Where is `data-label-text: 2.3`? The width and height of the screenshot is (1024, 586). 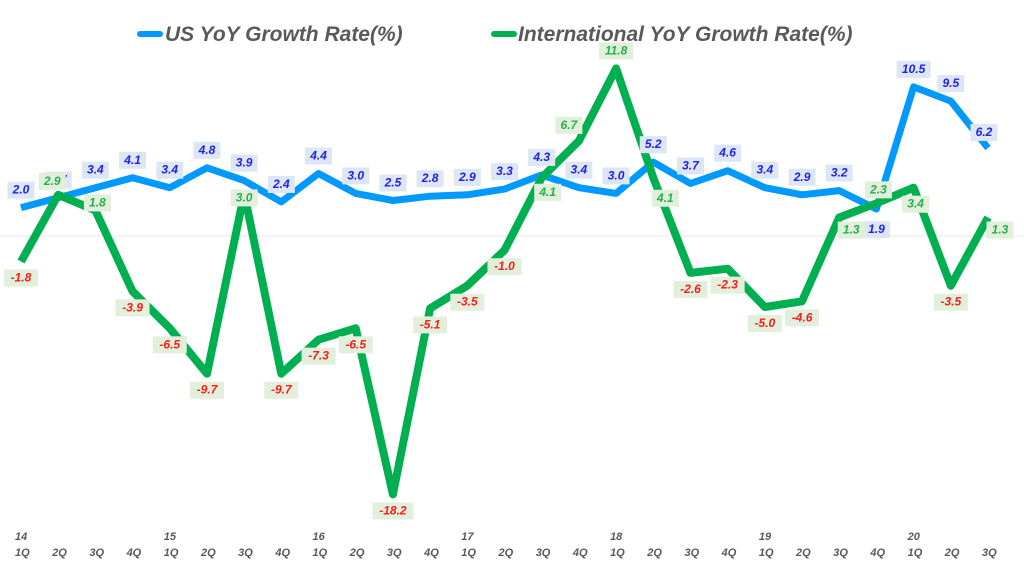
data-label-text: 2.3 is located at coordinates (878, 189).